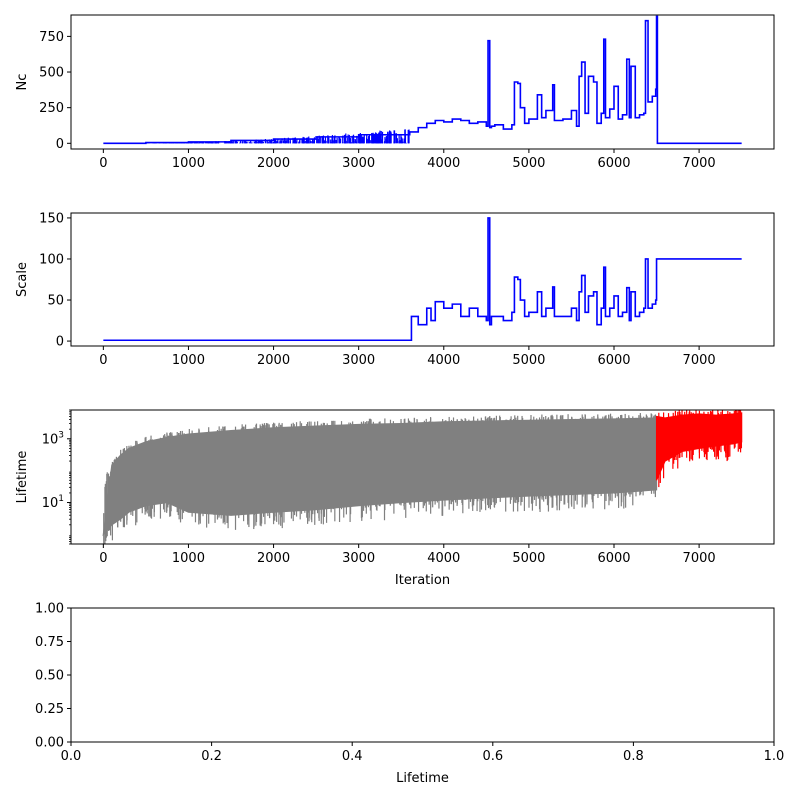  I want to click on y-axis-label: Lifetime, so click(22, 477).